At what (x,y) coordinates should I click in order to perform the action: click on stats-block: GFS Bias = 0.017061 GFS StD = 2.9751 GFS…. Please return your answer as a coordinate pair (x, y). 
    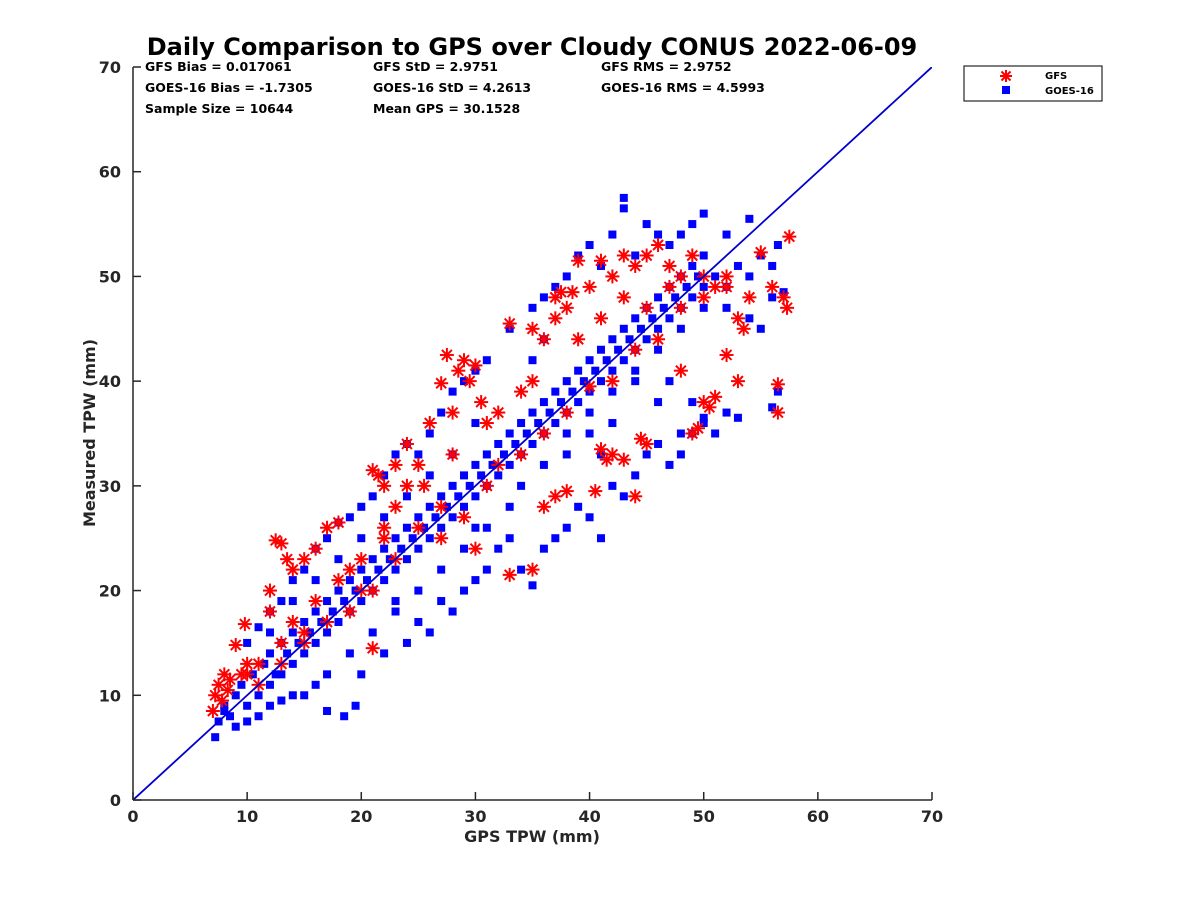
    Looking at the image, I should click on (455, 87).